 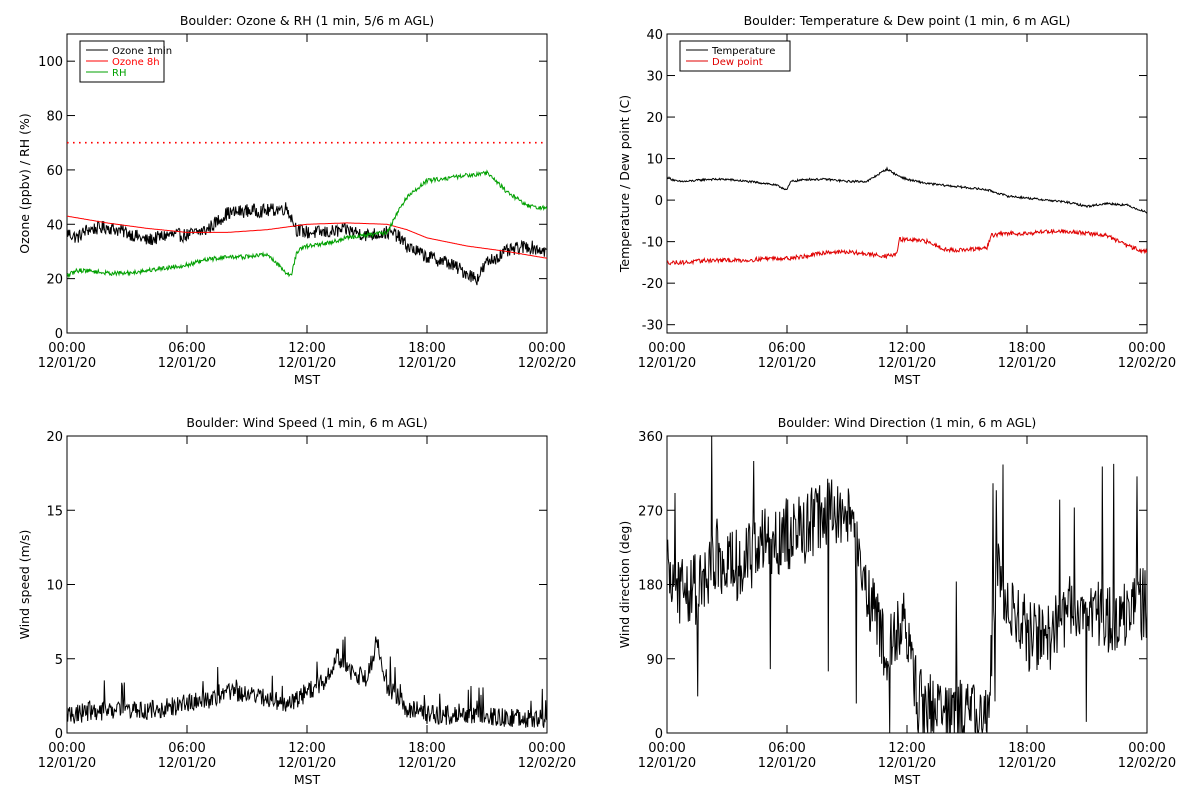 I want to click on series-line-ozone-8h, so click(x=307, y=237).